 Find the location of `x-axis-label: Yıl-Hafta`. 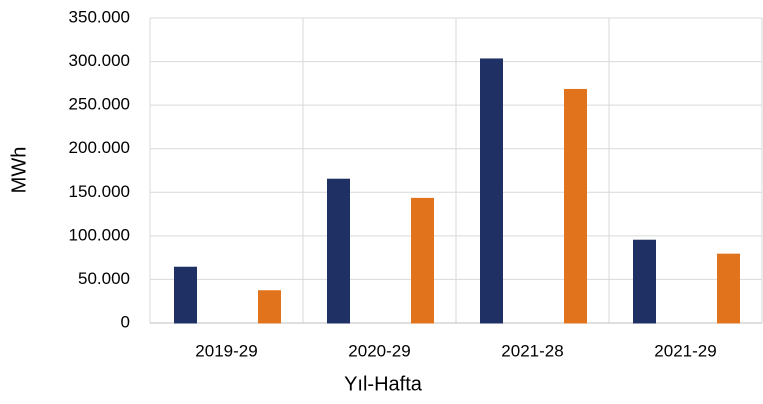

x-axis-label: Yıl-Hafta is located at coordinates (383, 384).